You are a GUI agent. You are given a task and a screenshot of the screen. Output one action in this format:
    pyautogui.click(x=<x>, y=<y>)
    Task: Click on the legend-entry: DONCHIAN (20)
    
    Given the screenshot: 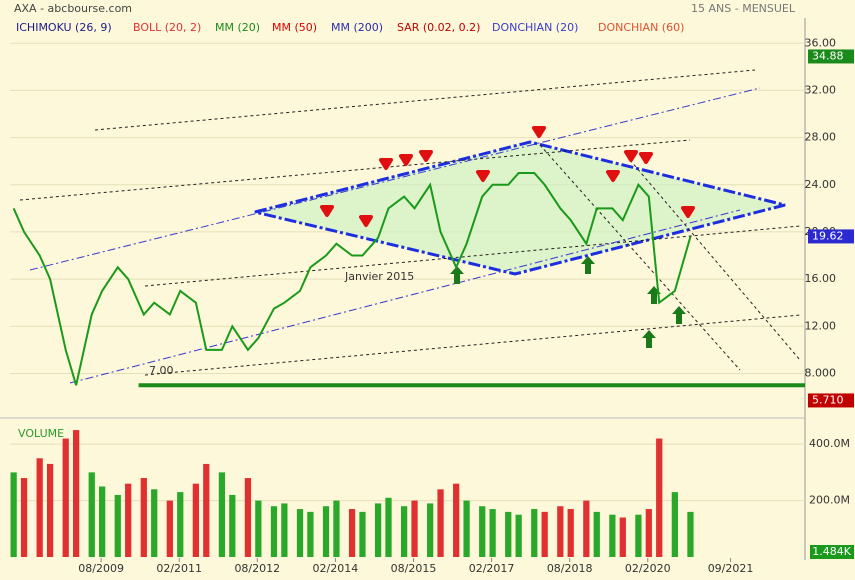 What is the action you would take?
    pyautogui.click(x=535, y=27)
    